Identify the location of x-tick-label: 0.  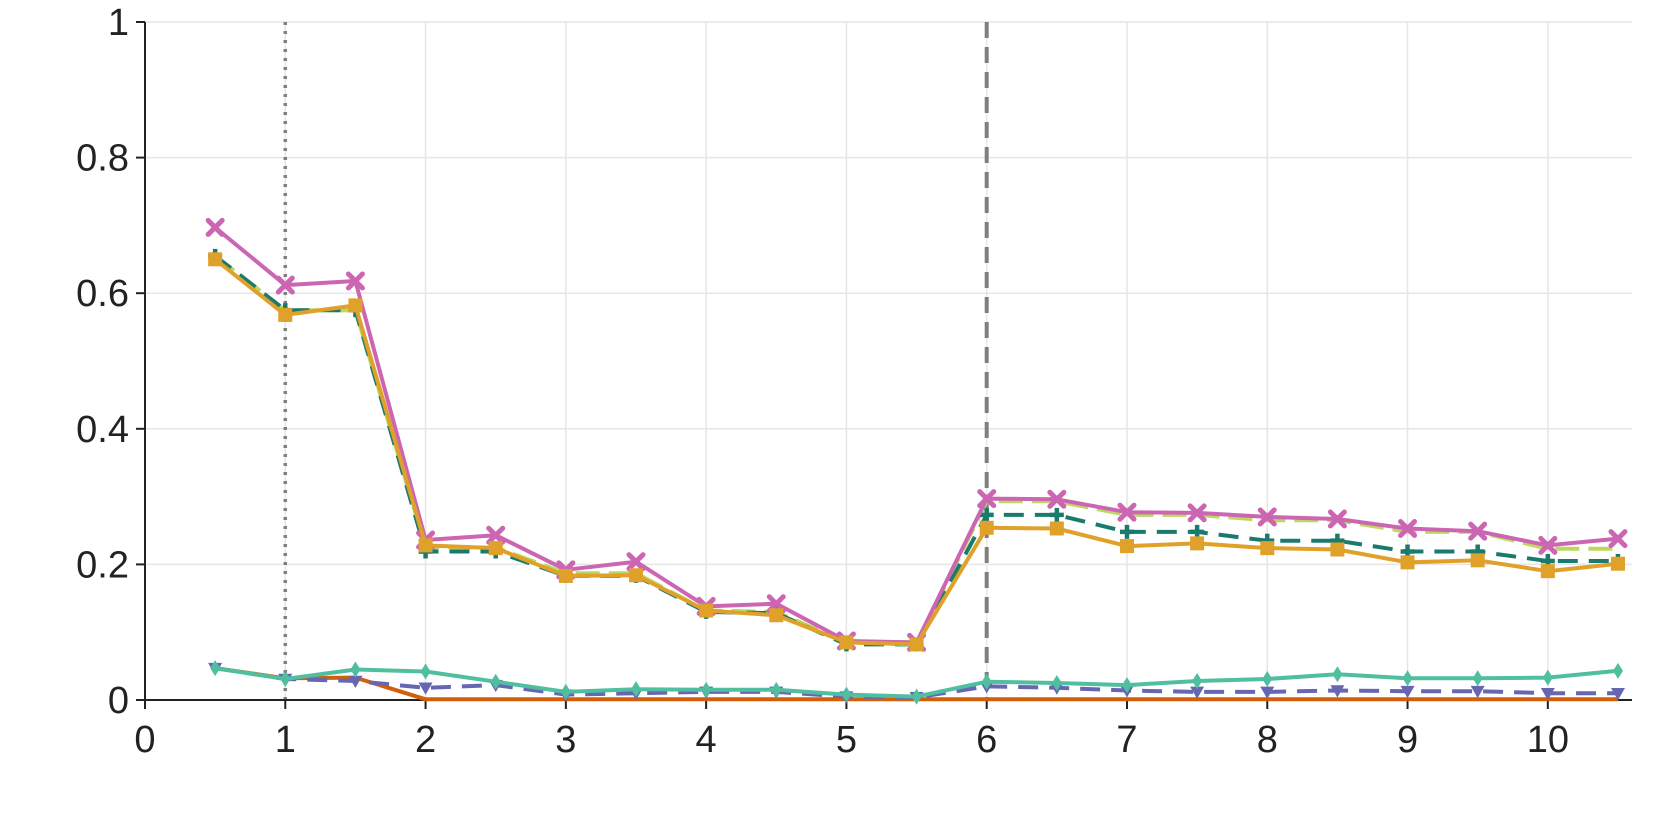
(144, 740).